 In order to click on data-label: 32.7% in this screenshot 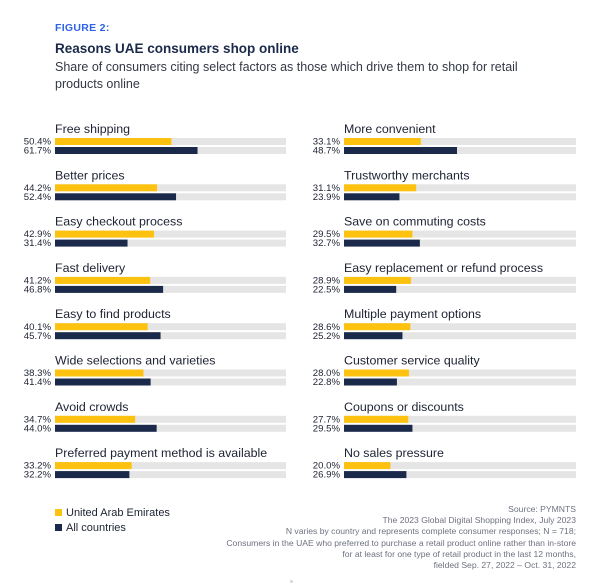, I will do `click(327, 243)`.